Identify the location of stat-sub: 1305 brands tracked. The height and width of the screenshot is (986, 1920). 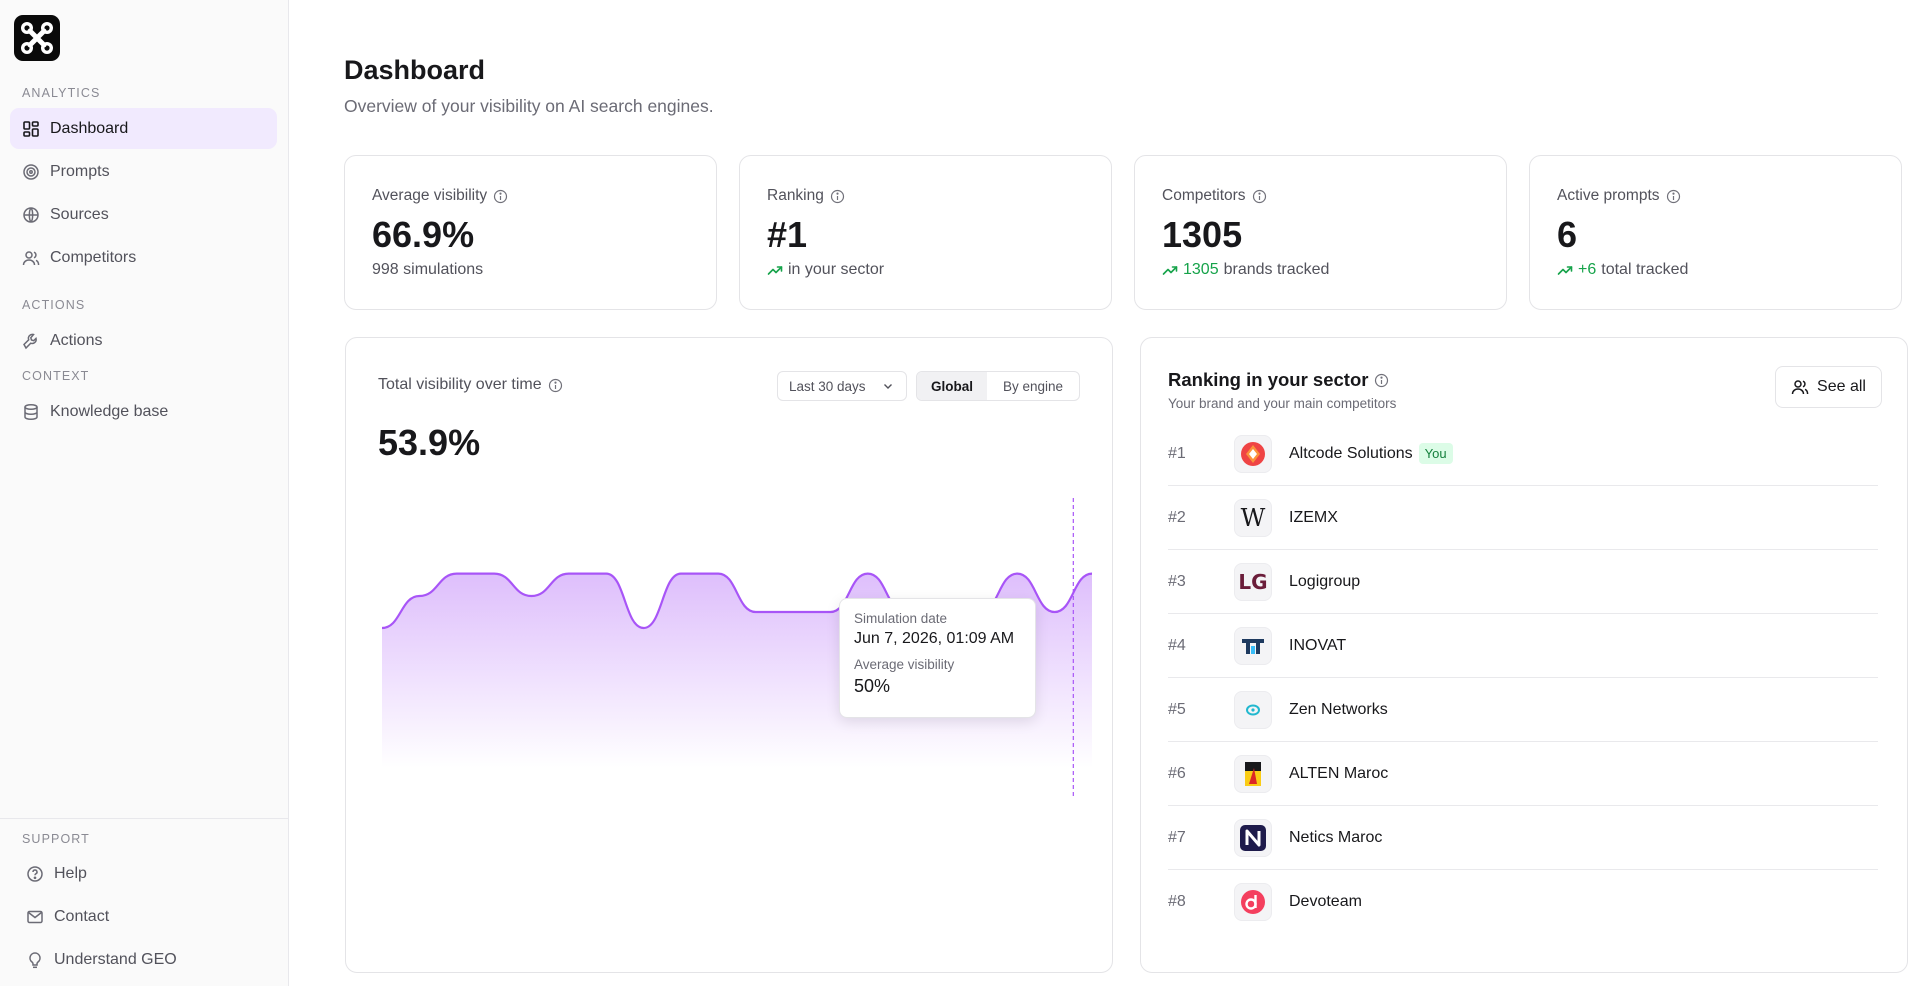
(1245, 270).